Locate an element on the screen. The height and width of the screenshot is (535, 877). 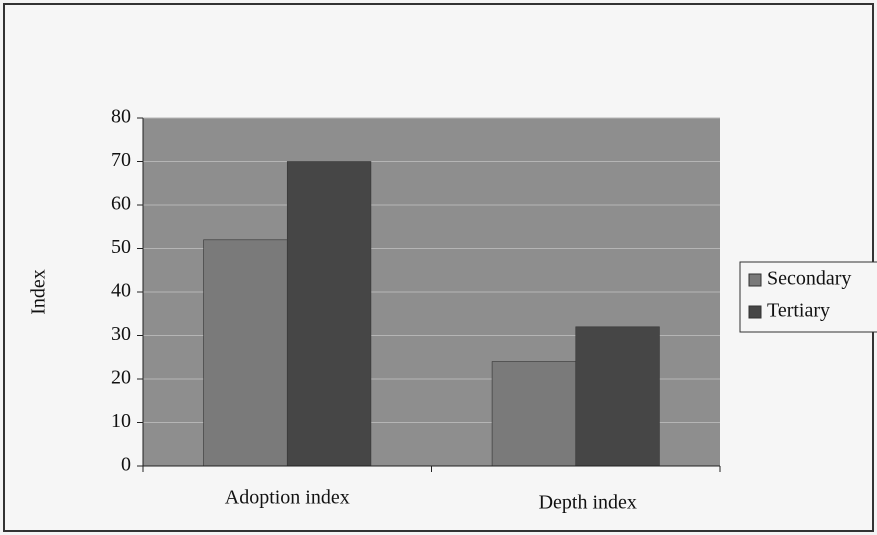
y-tick-label: 20 is located at coordinates (121, 378).